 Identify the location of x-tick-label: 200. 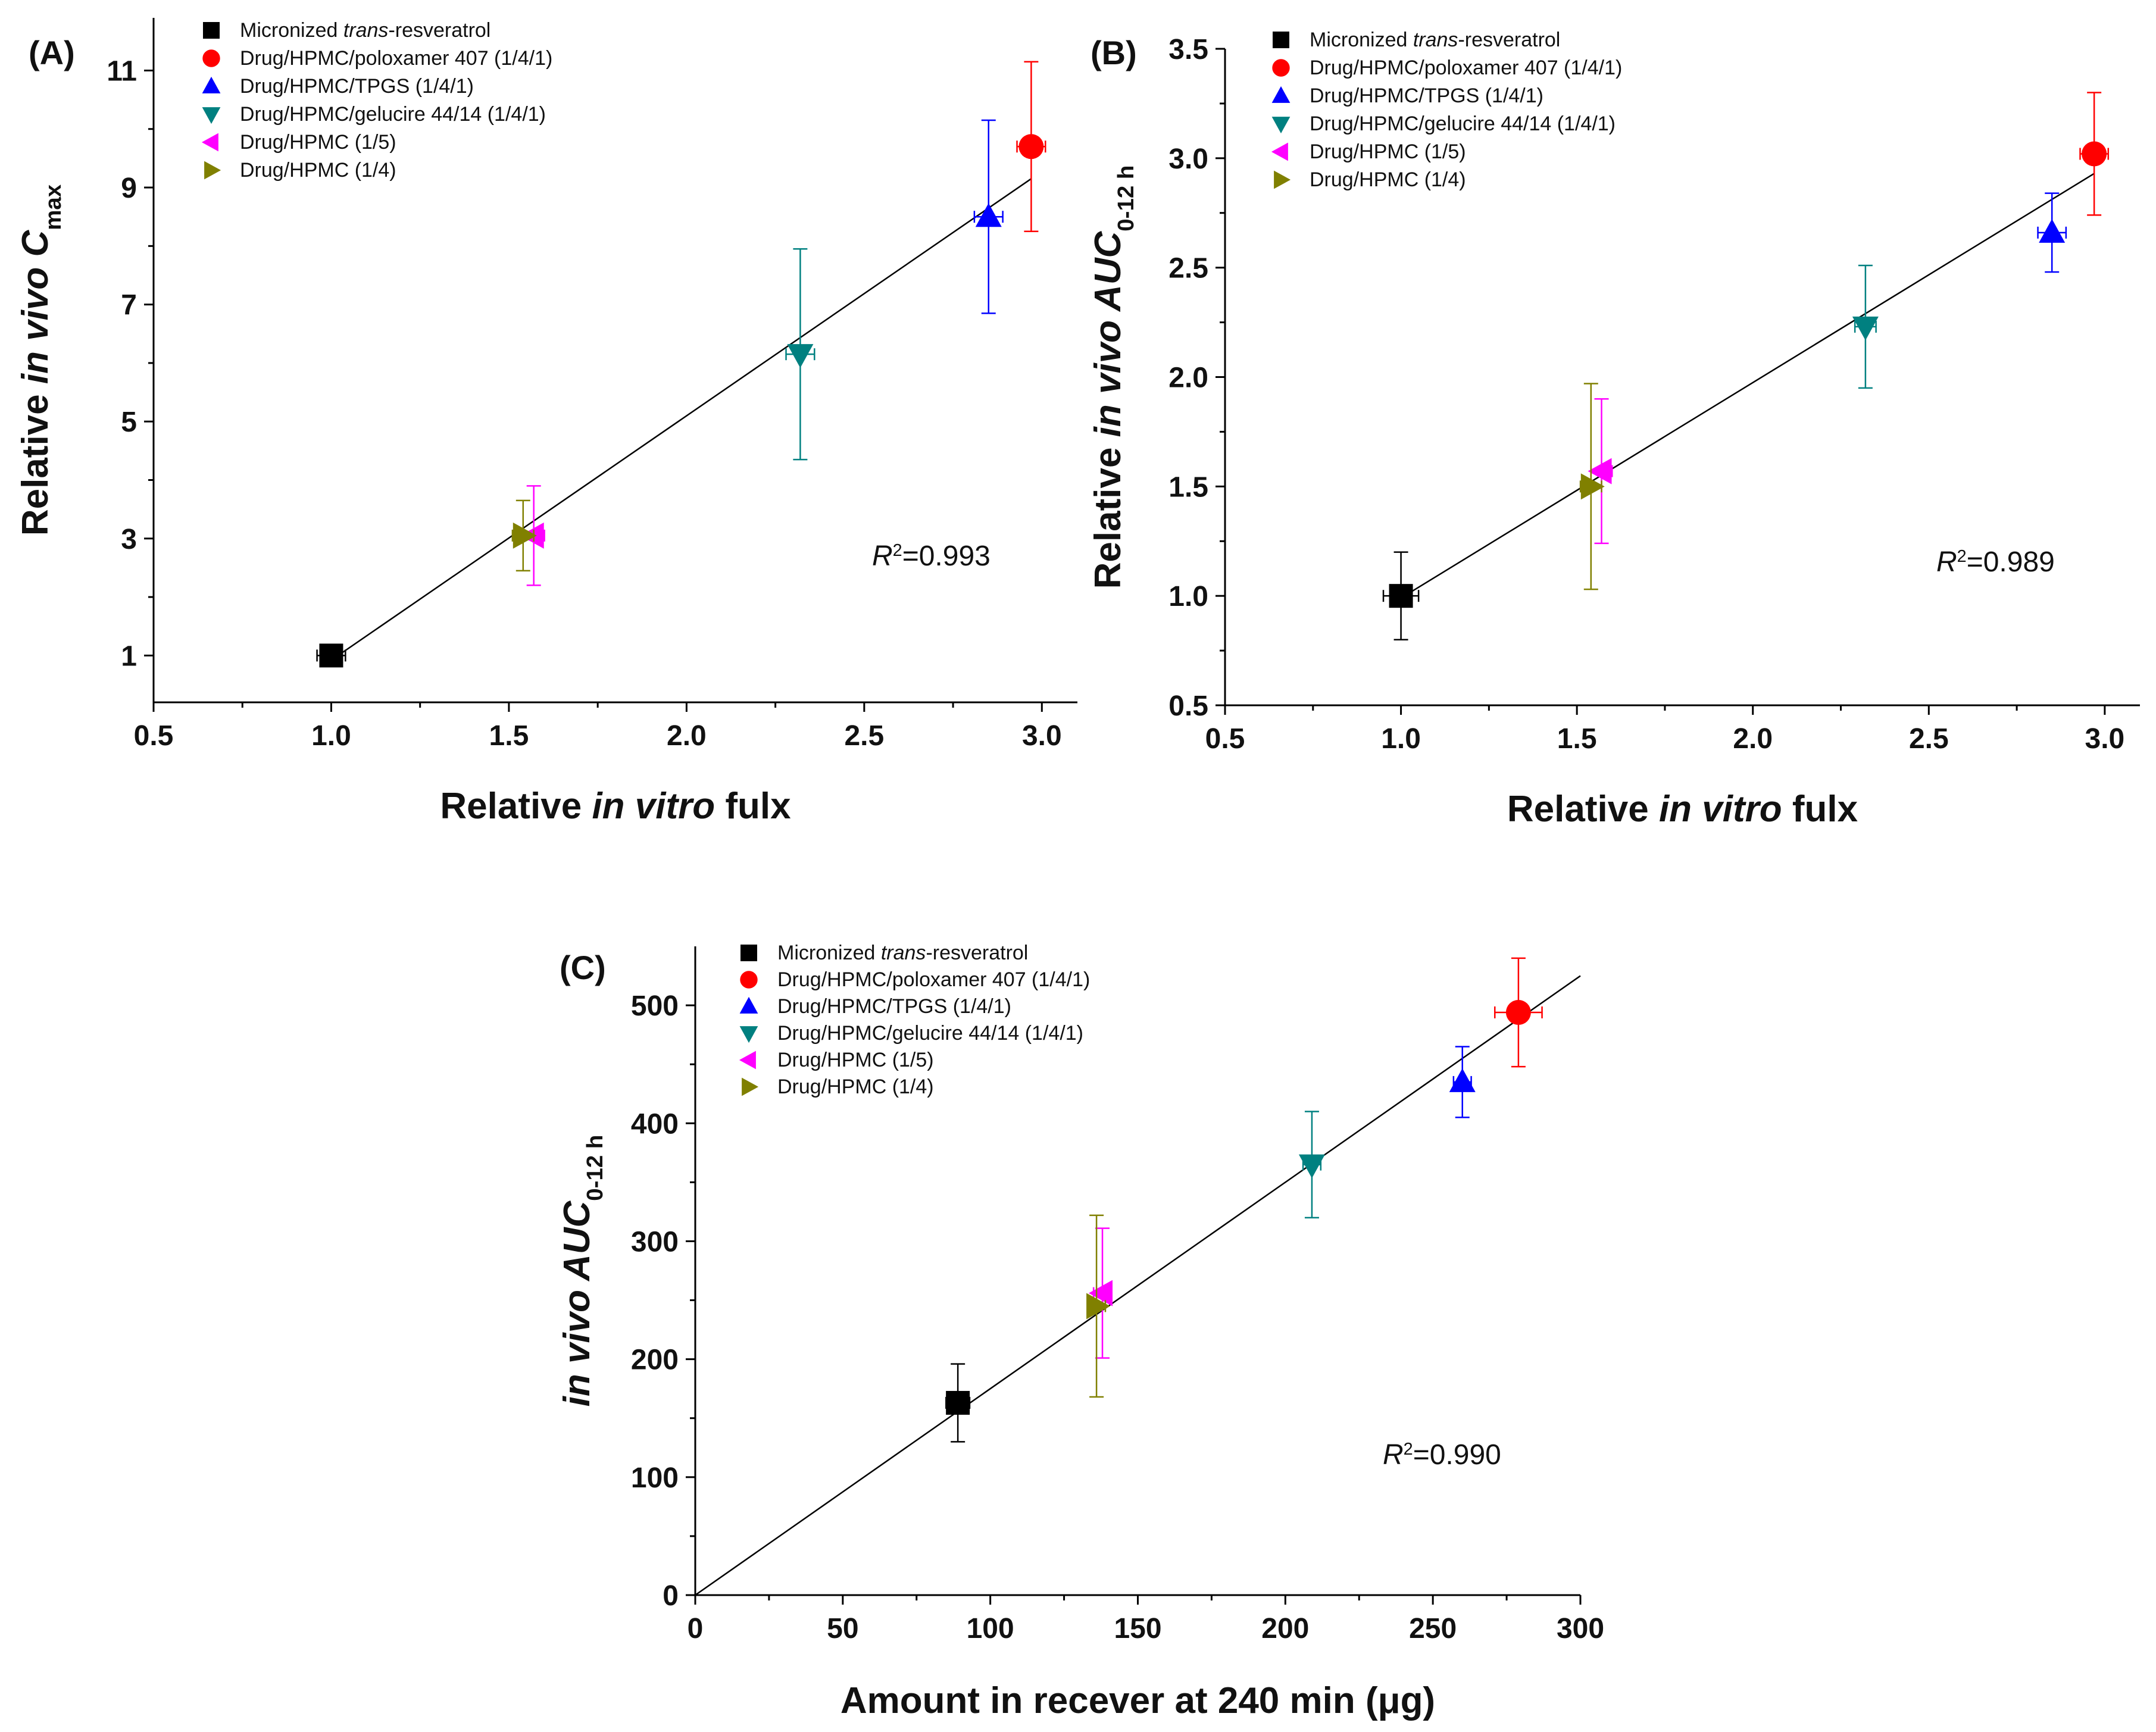
(1285, 1629).